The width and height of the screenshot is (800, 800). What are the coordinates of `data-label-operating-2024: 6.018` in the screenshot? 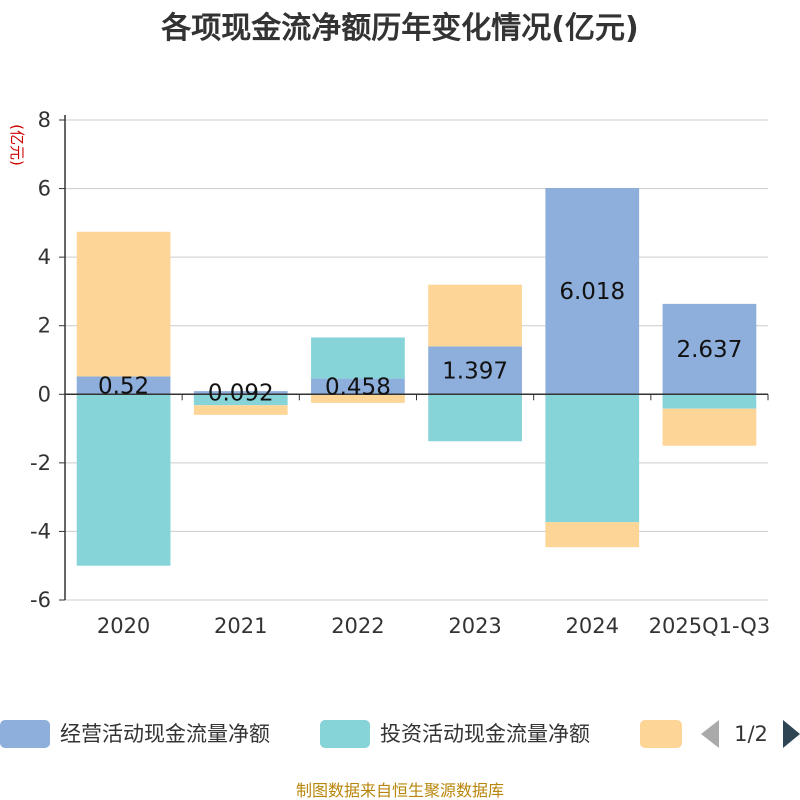 It's located at (592, 292).